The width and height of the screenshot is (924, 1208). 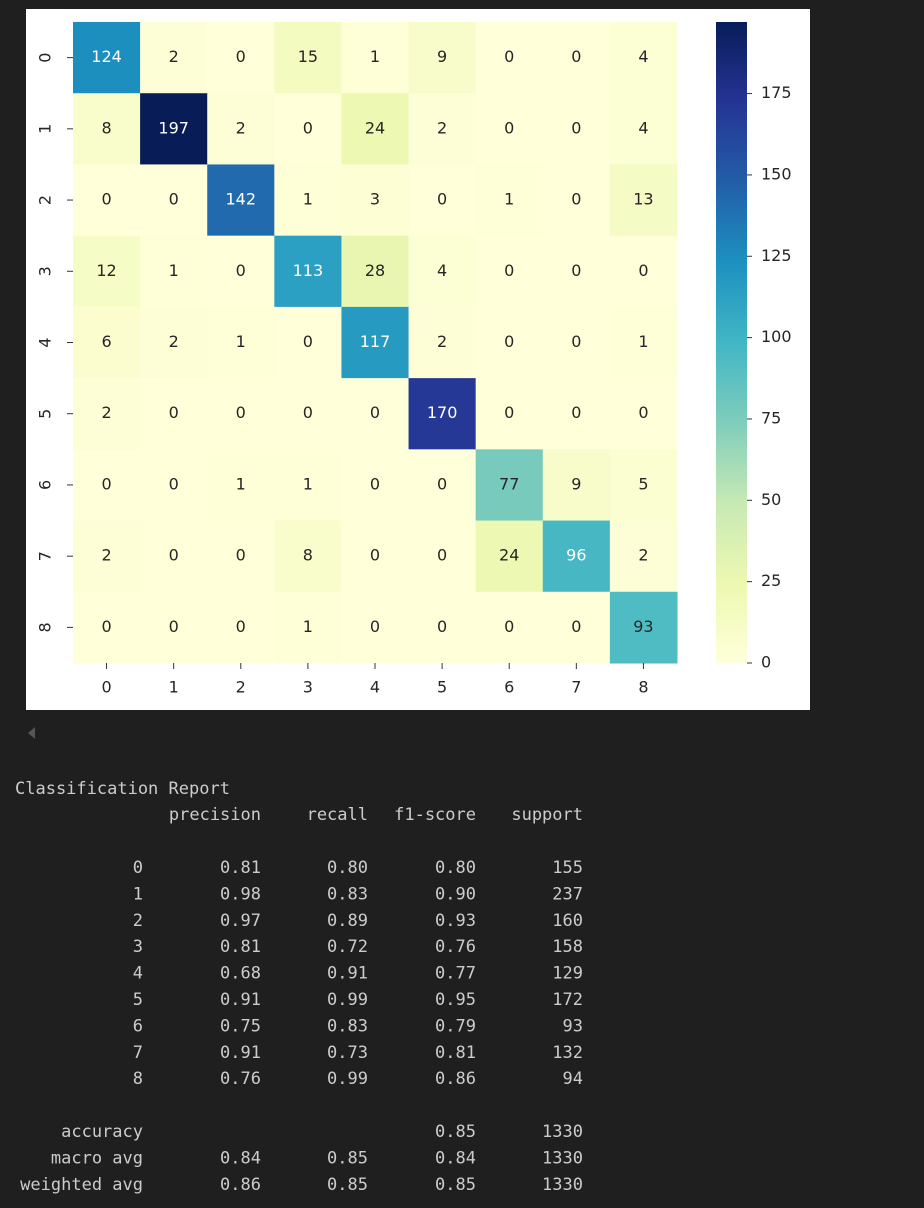 What do you see at coordinates (45, 271) in the screenshot?
I see `y-tick-label: 3` at bounding box center [45, 271].